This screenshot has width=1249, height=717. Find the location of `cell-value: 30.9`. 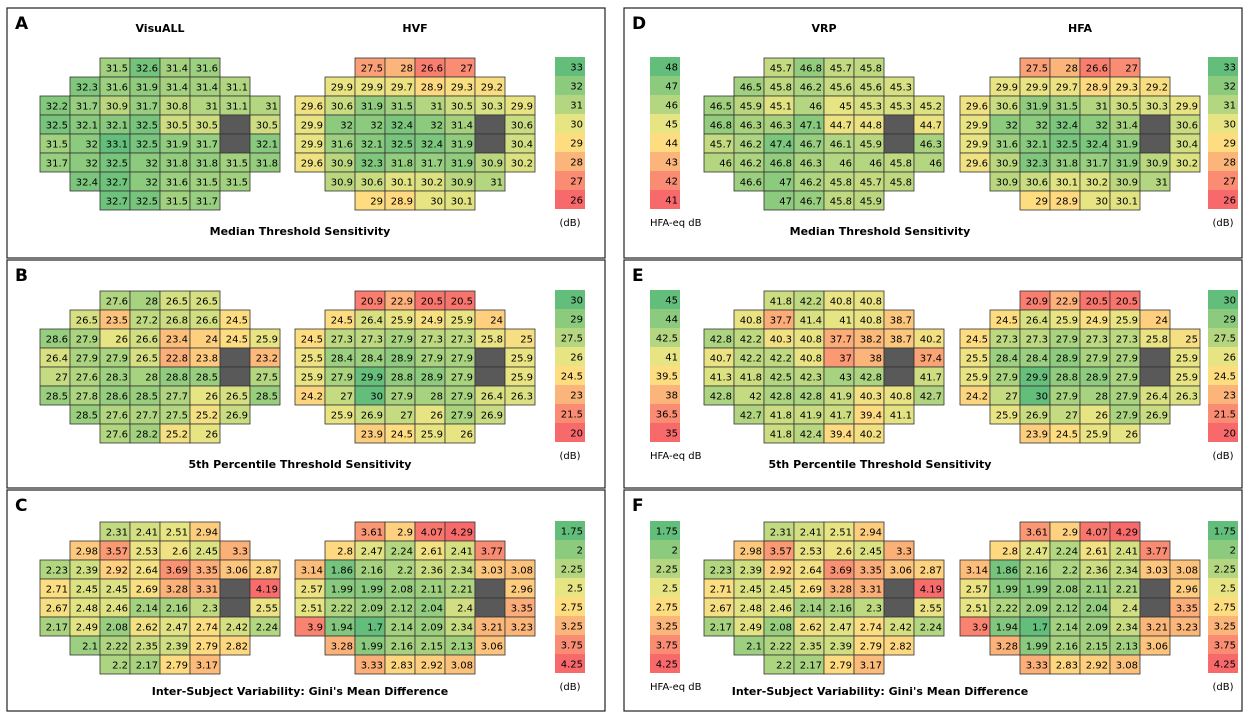

cell-value: 30.9 is located at coordinates (1127, 183).